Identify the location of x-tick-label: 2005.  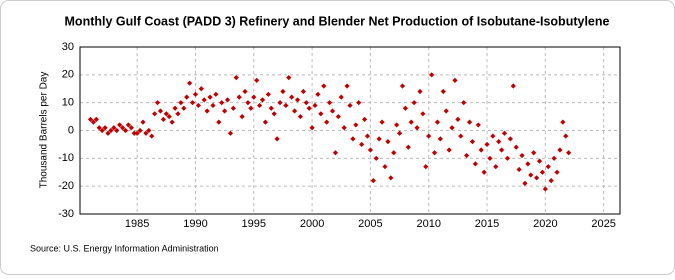
(370, 224).